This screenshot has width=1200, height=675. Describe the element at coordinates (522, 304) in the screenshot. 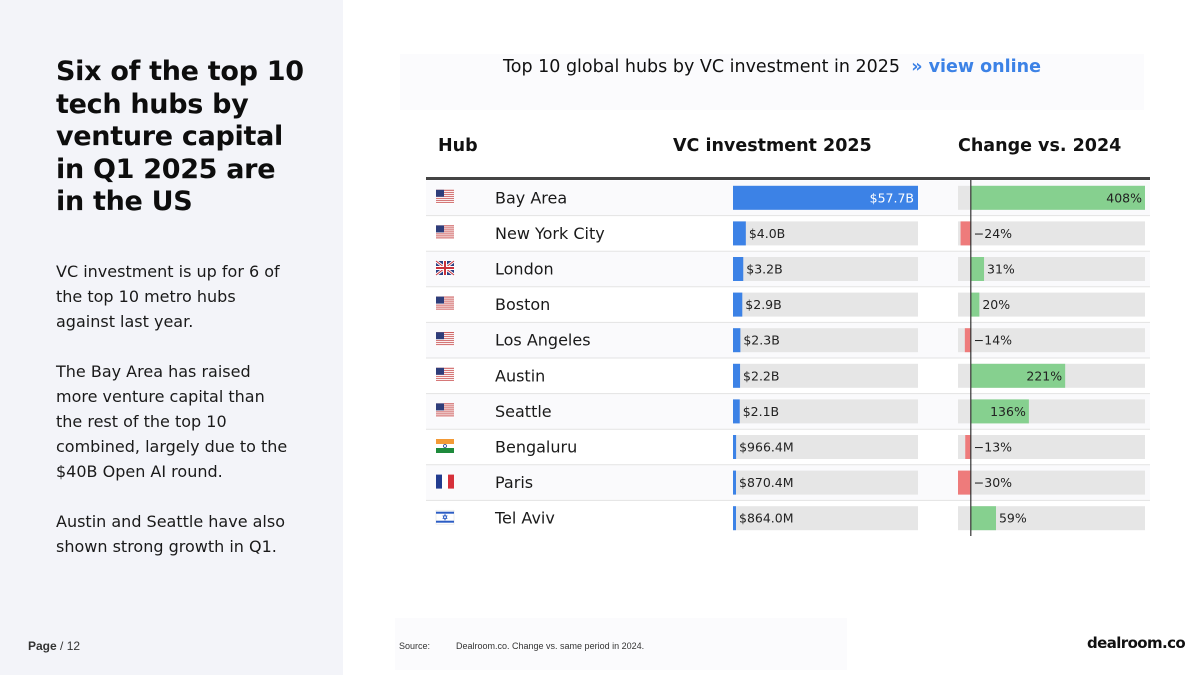

I see `hub-name: Boston` at that location.